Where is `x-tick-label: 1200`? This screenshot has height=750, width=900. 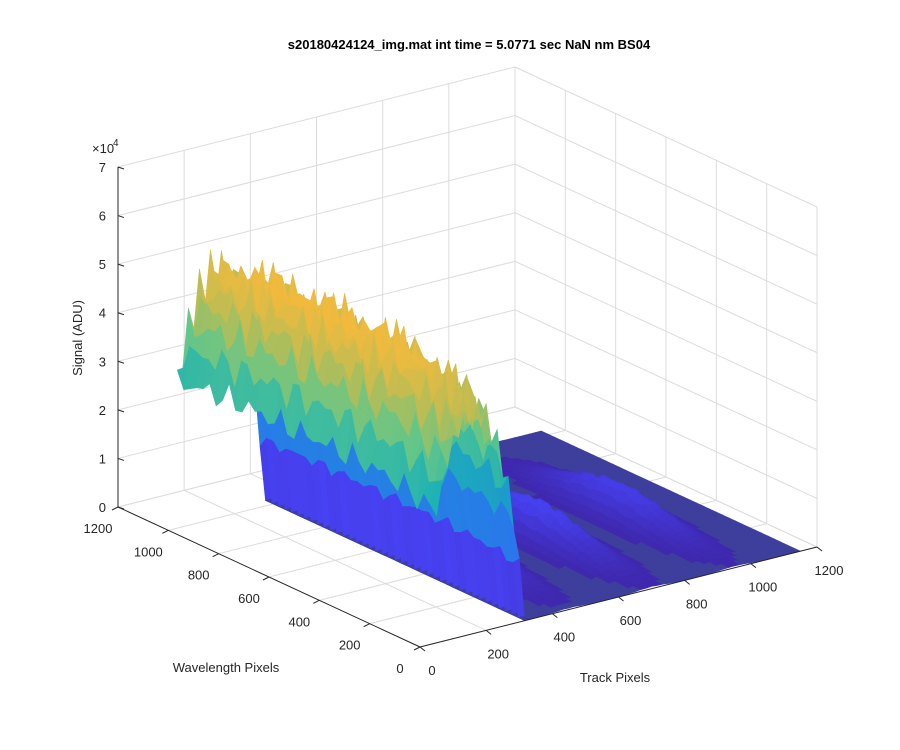 x-tick-label: 1200 is located at coordinates (829, 570).